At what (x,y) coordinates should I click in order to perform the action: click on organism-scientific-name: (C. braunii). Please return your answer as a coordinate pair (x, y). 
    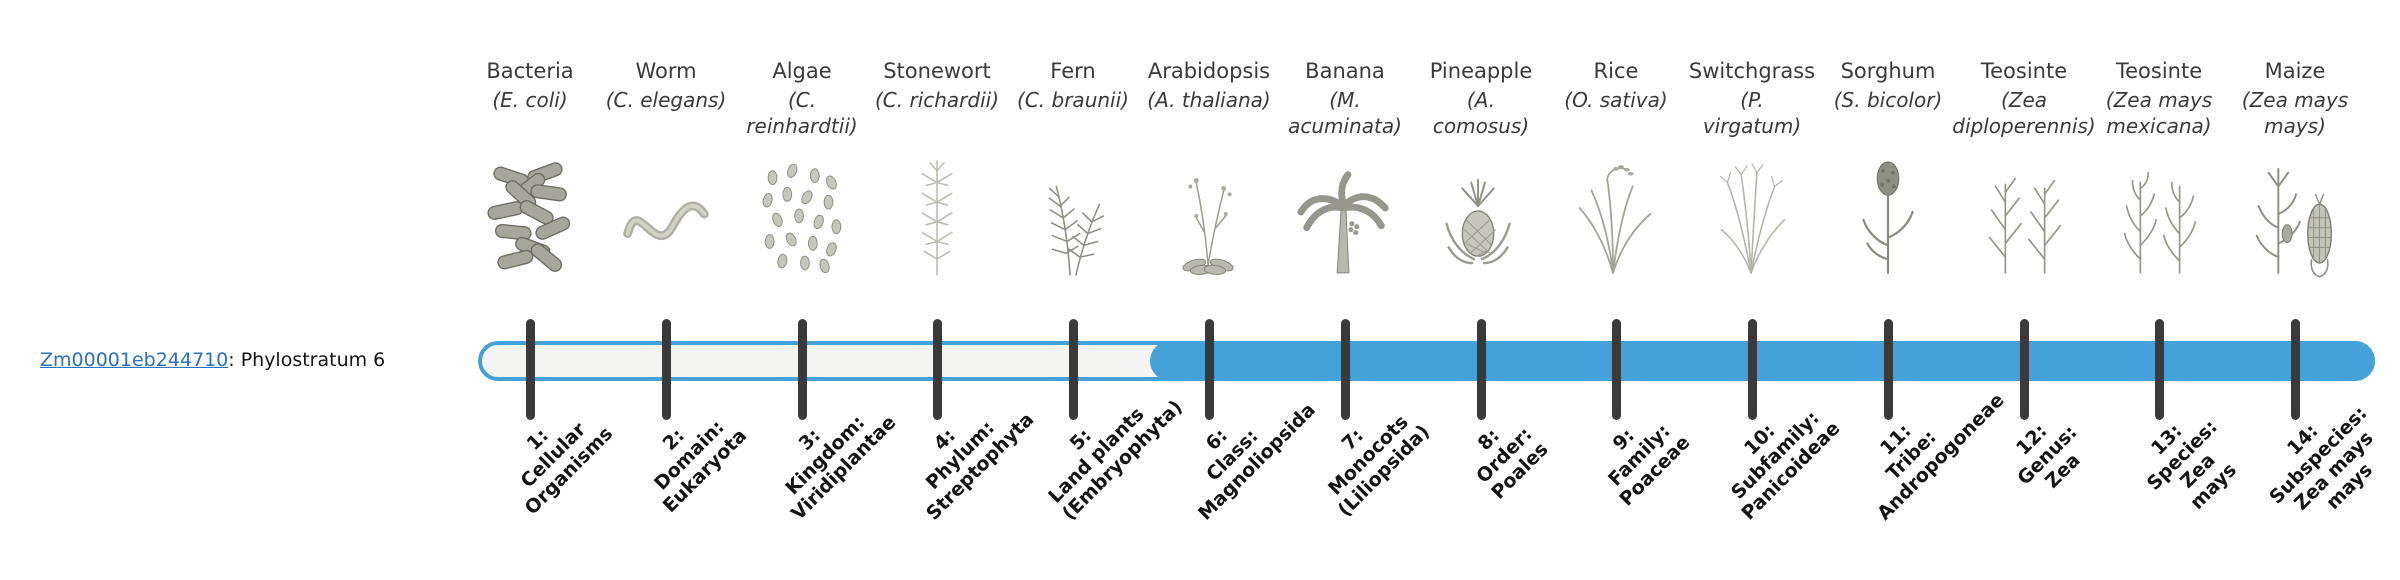
    Looking at the image, I should click on (1073, 100).